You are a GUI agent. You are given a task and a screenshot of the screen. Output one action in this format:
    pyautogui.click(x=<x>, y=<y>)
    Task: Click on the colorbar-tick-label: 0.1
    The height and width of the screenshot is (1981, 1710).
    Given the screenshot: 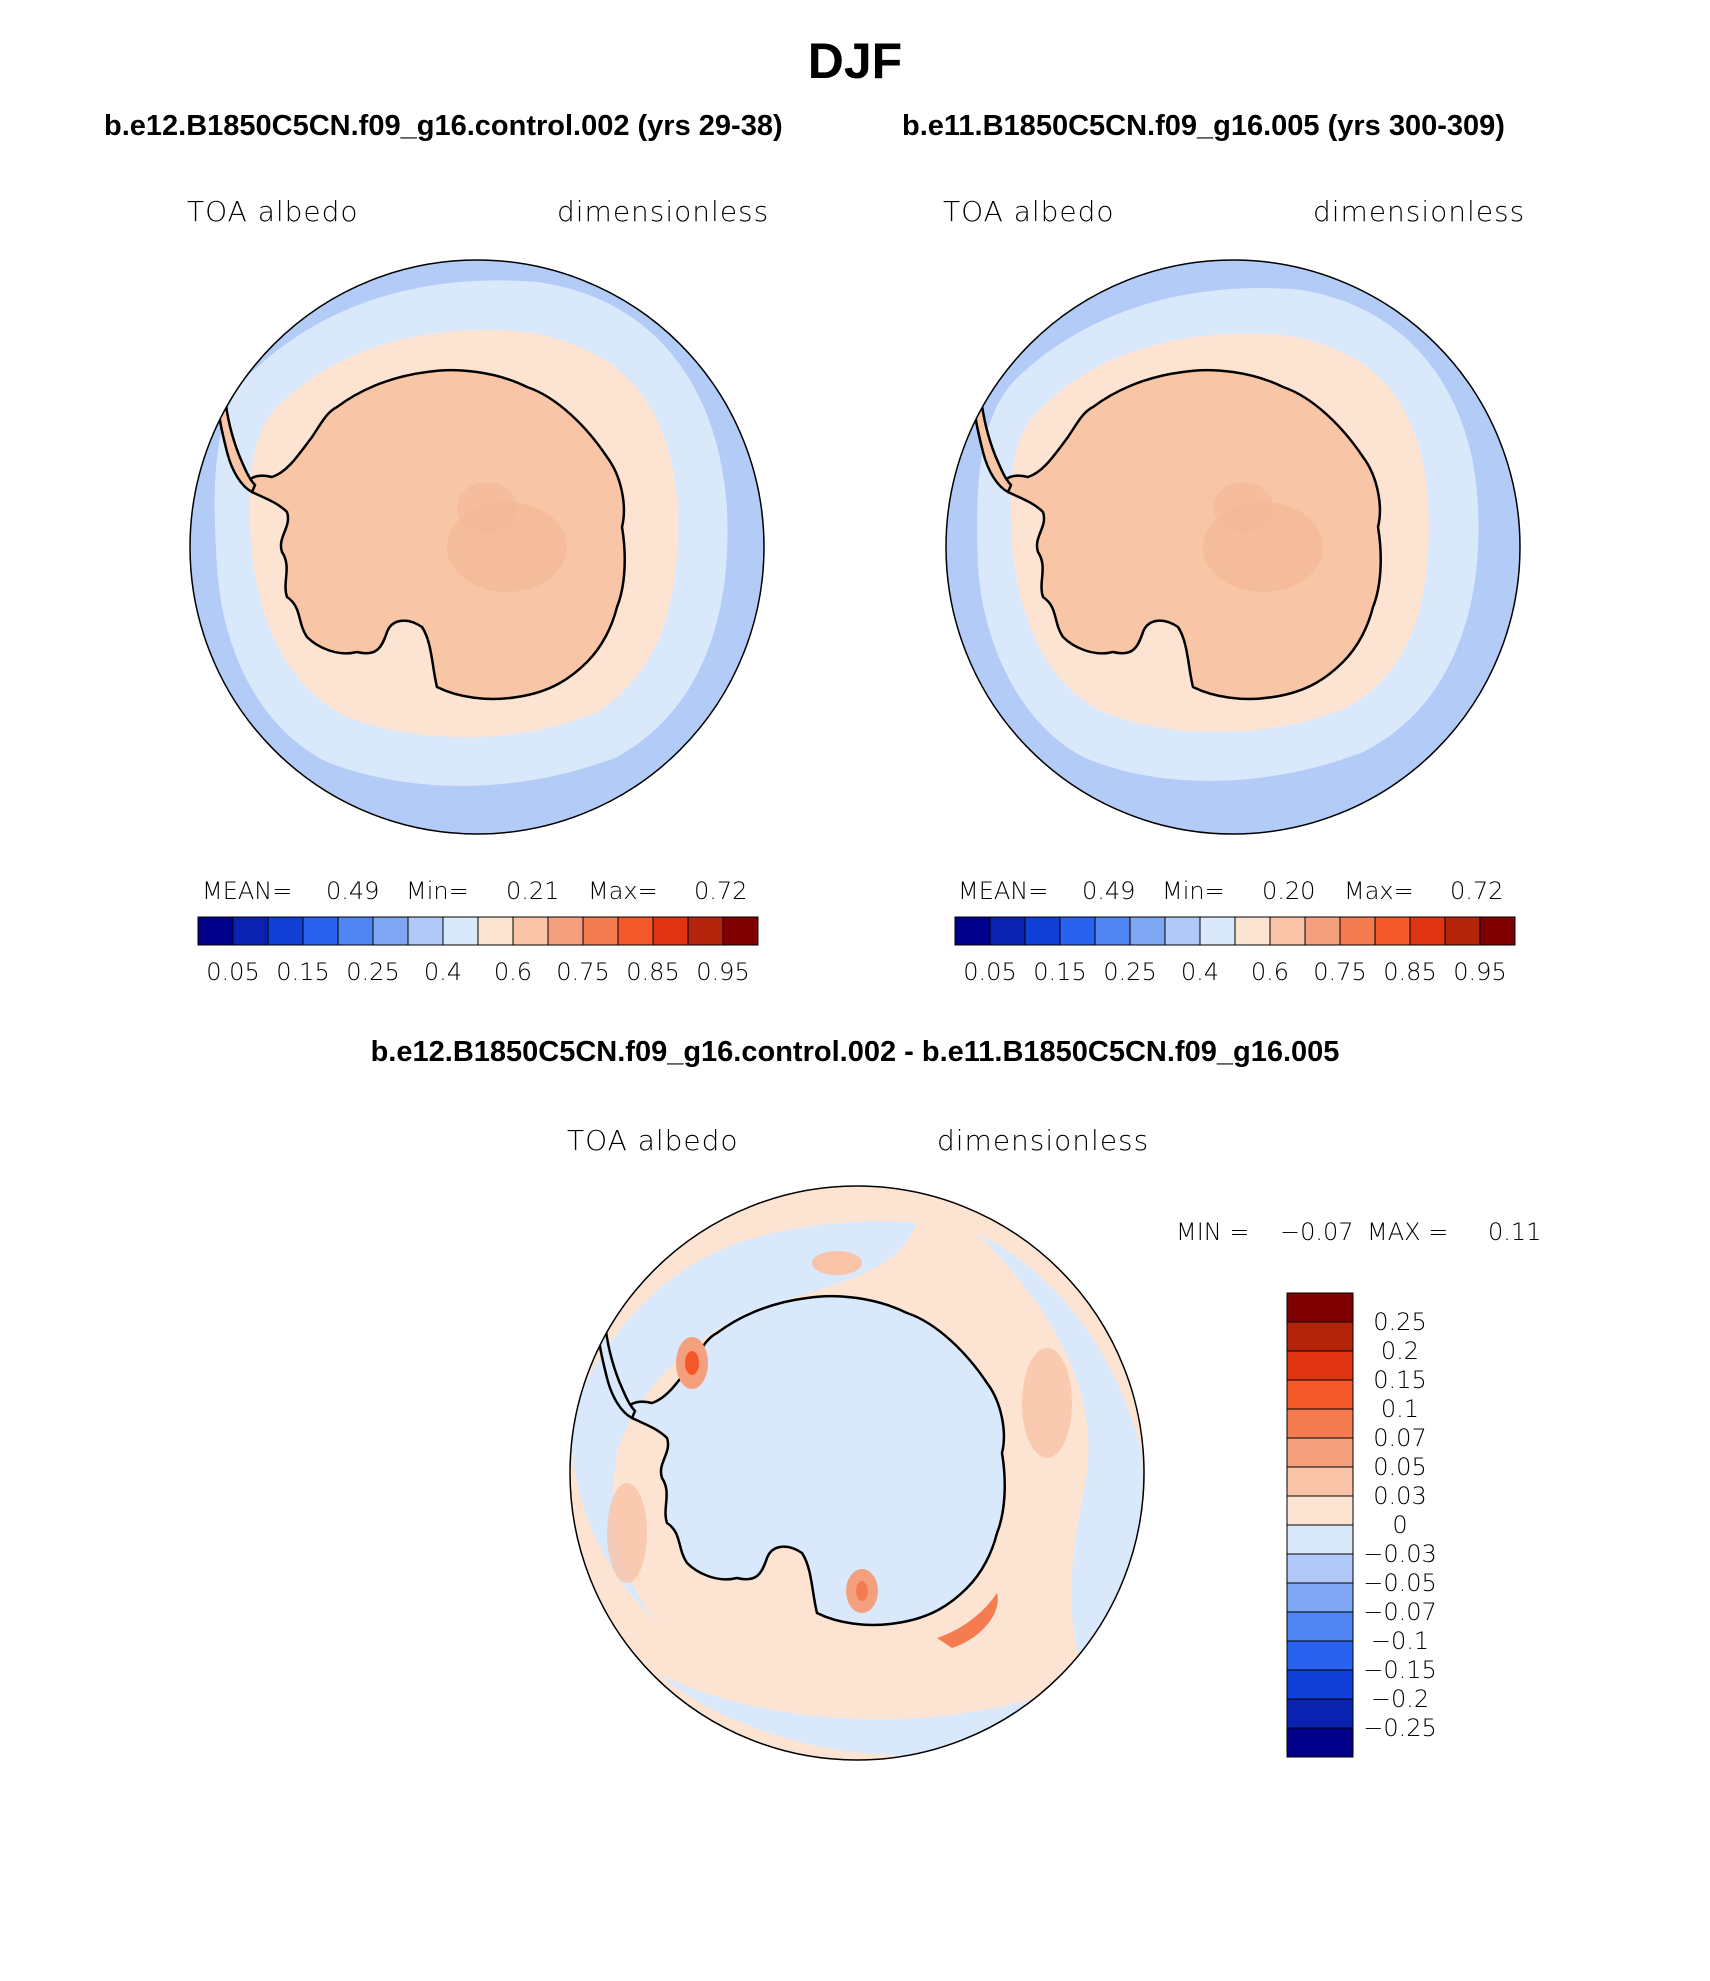 What is the action you would take?
    pyautogui.click(x=1400, y=1409)
    